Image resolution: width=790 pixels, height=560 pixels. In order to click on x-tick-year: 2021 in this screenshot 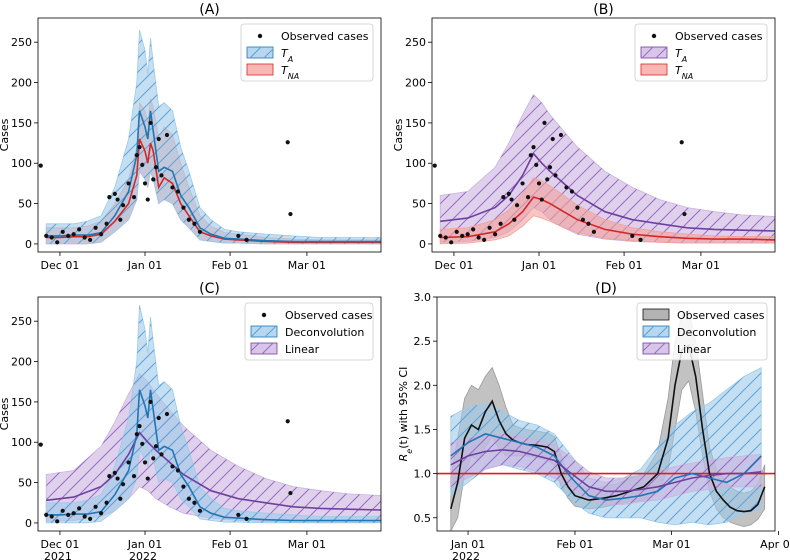, I will do `click(58, 555)`.